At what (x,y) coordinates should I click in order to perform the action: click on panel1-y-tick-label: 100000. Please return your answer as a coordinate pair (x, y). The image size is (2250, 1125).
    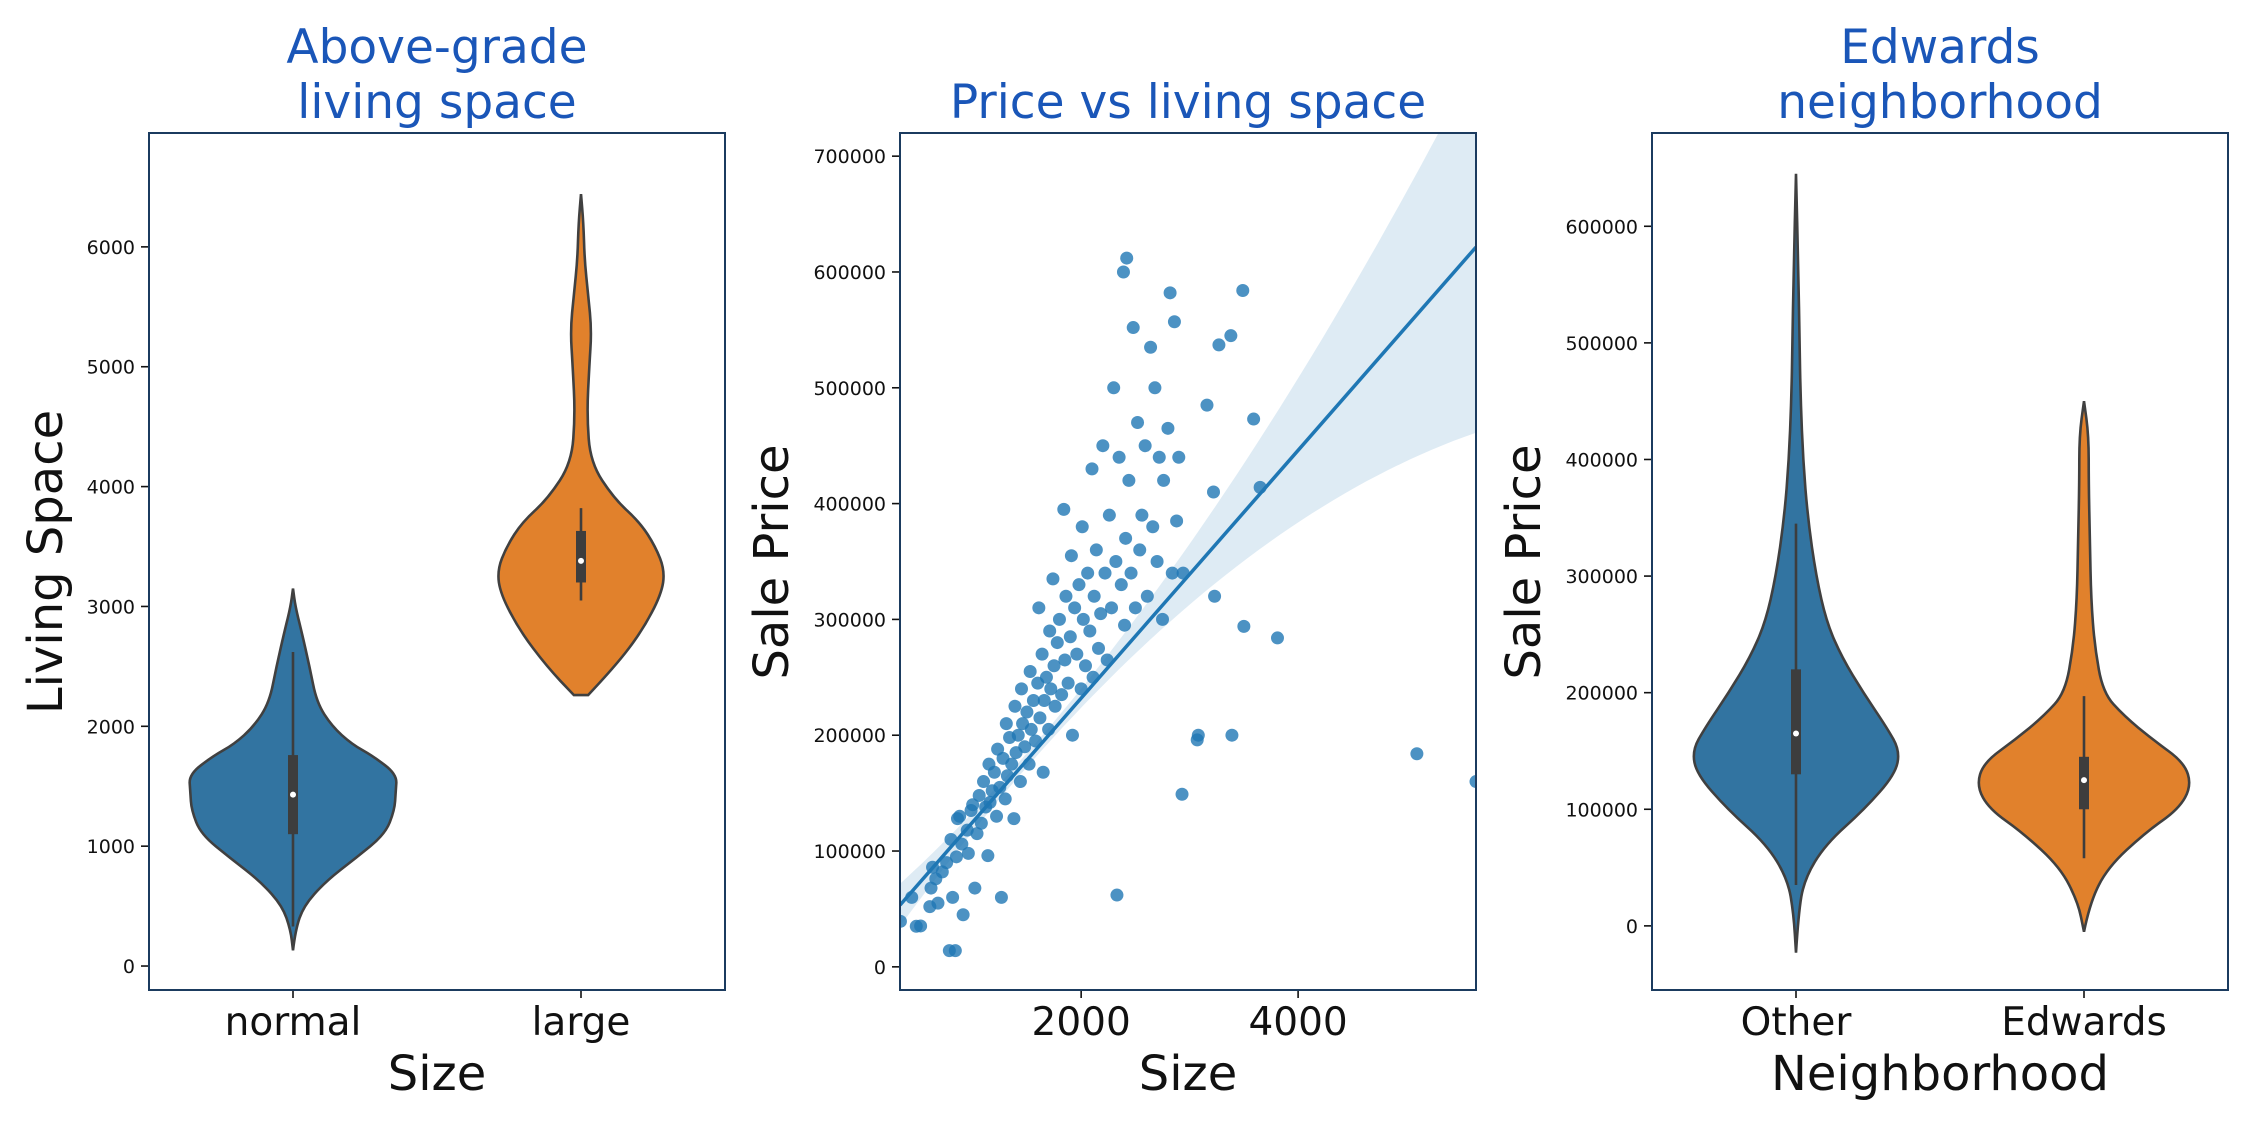
    Looking at the image, I should click on (849, 852).